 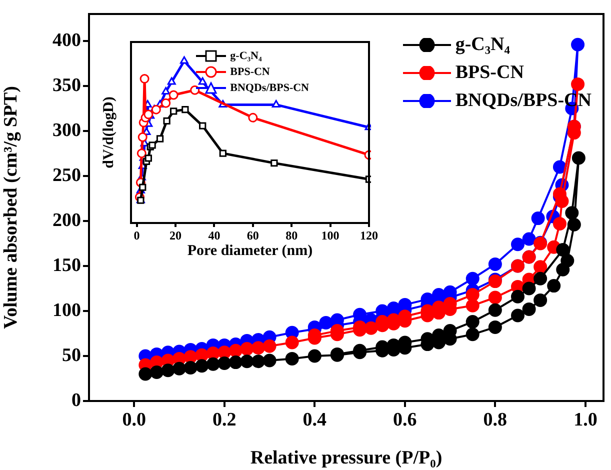 I want to click on x-tick-label: 0.4, so click(x=315, y=419).